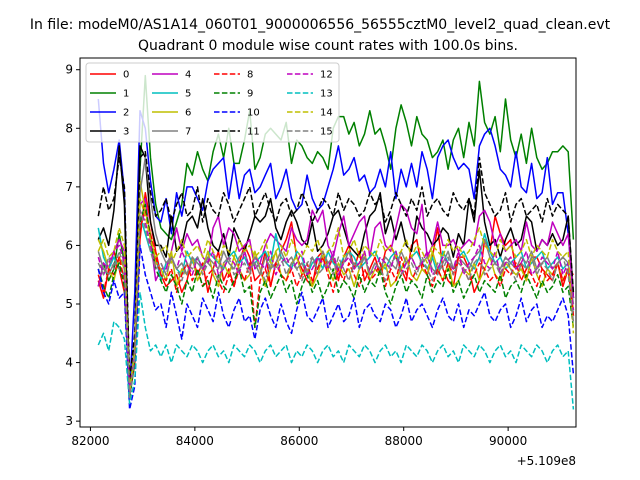  What do you see at coordinates (69, 421) in the screenshot?
I see `y-tick-label: 3` at bounding box center [69, 421].